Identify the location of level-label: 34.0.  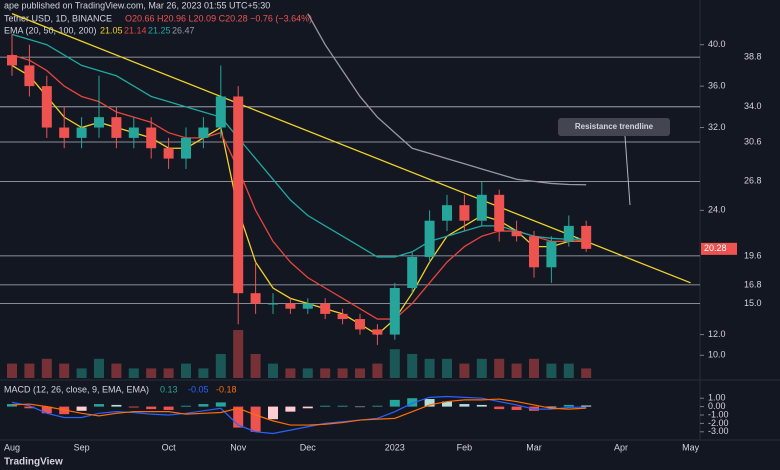
(753, 106).